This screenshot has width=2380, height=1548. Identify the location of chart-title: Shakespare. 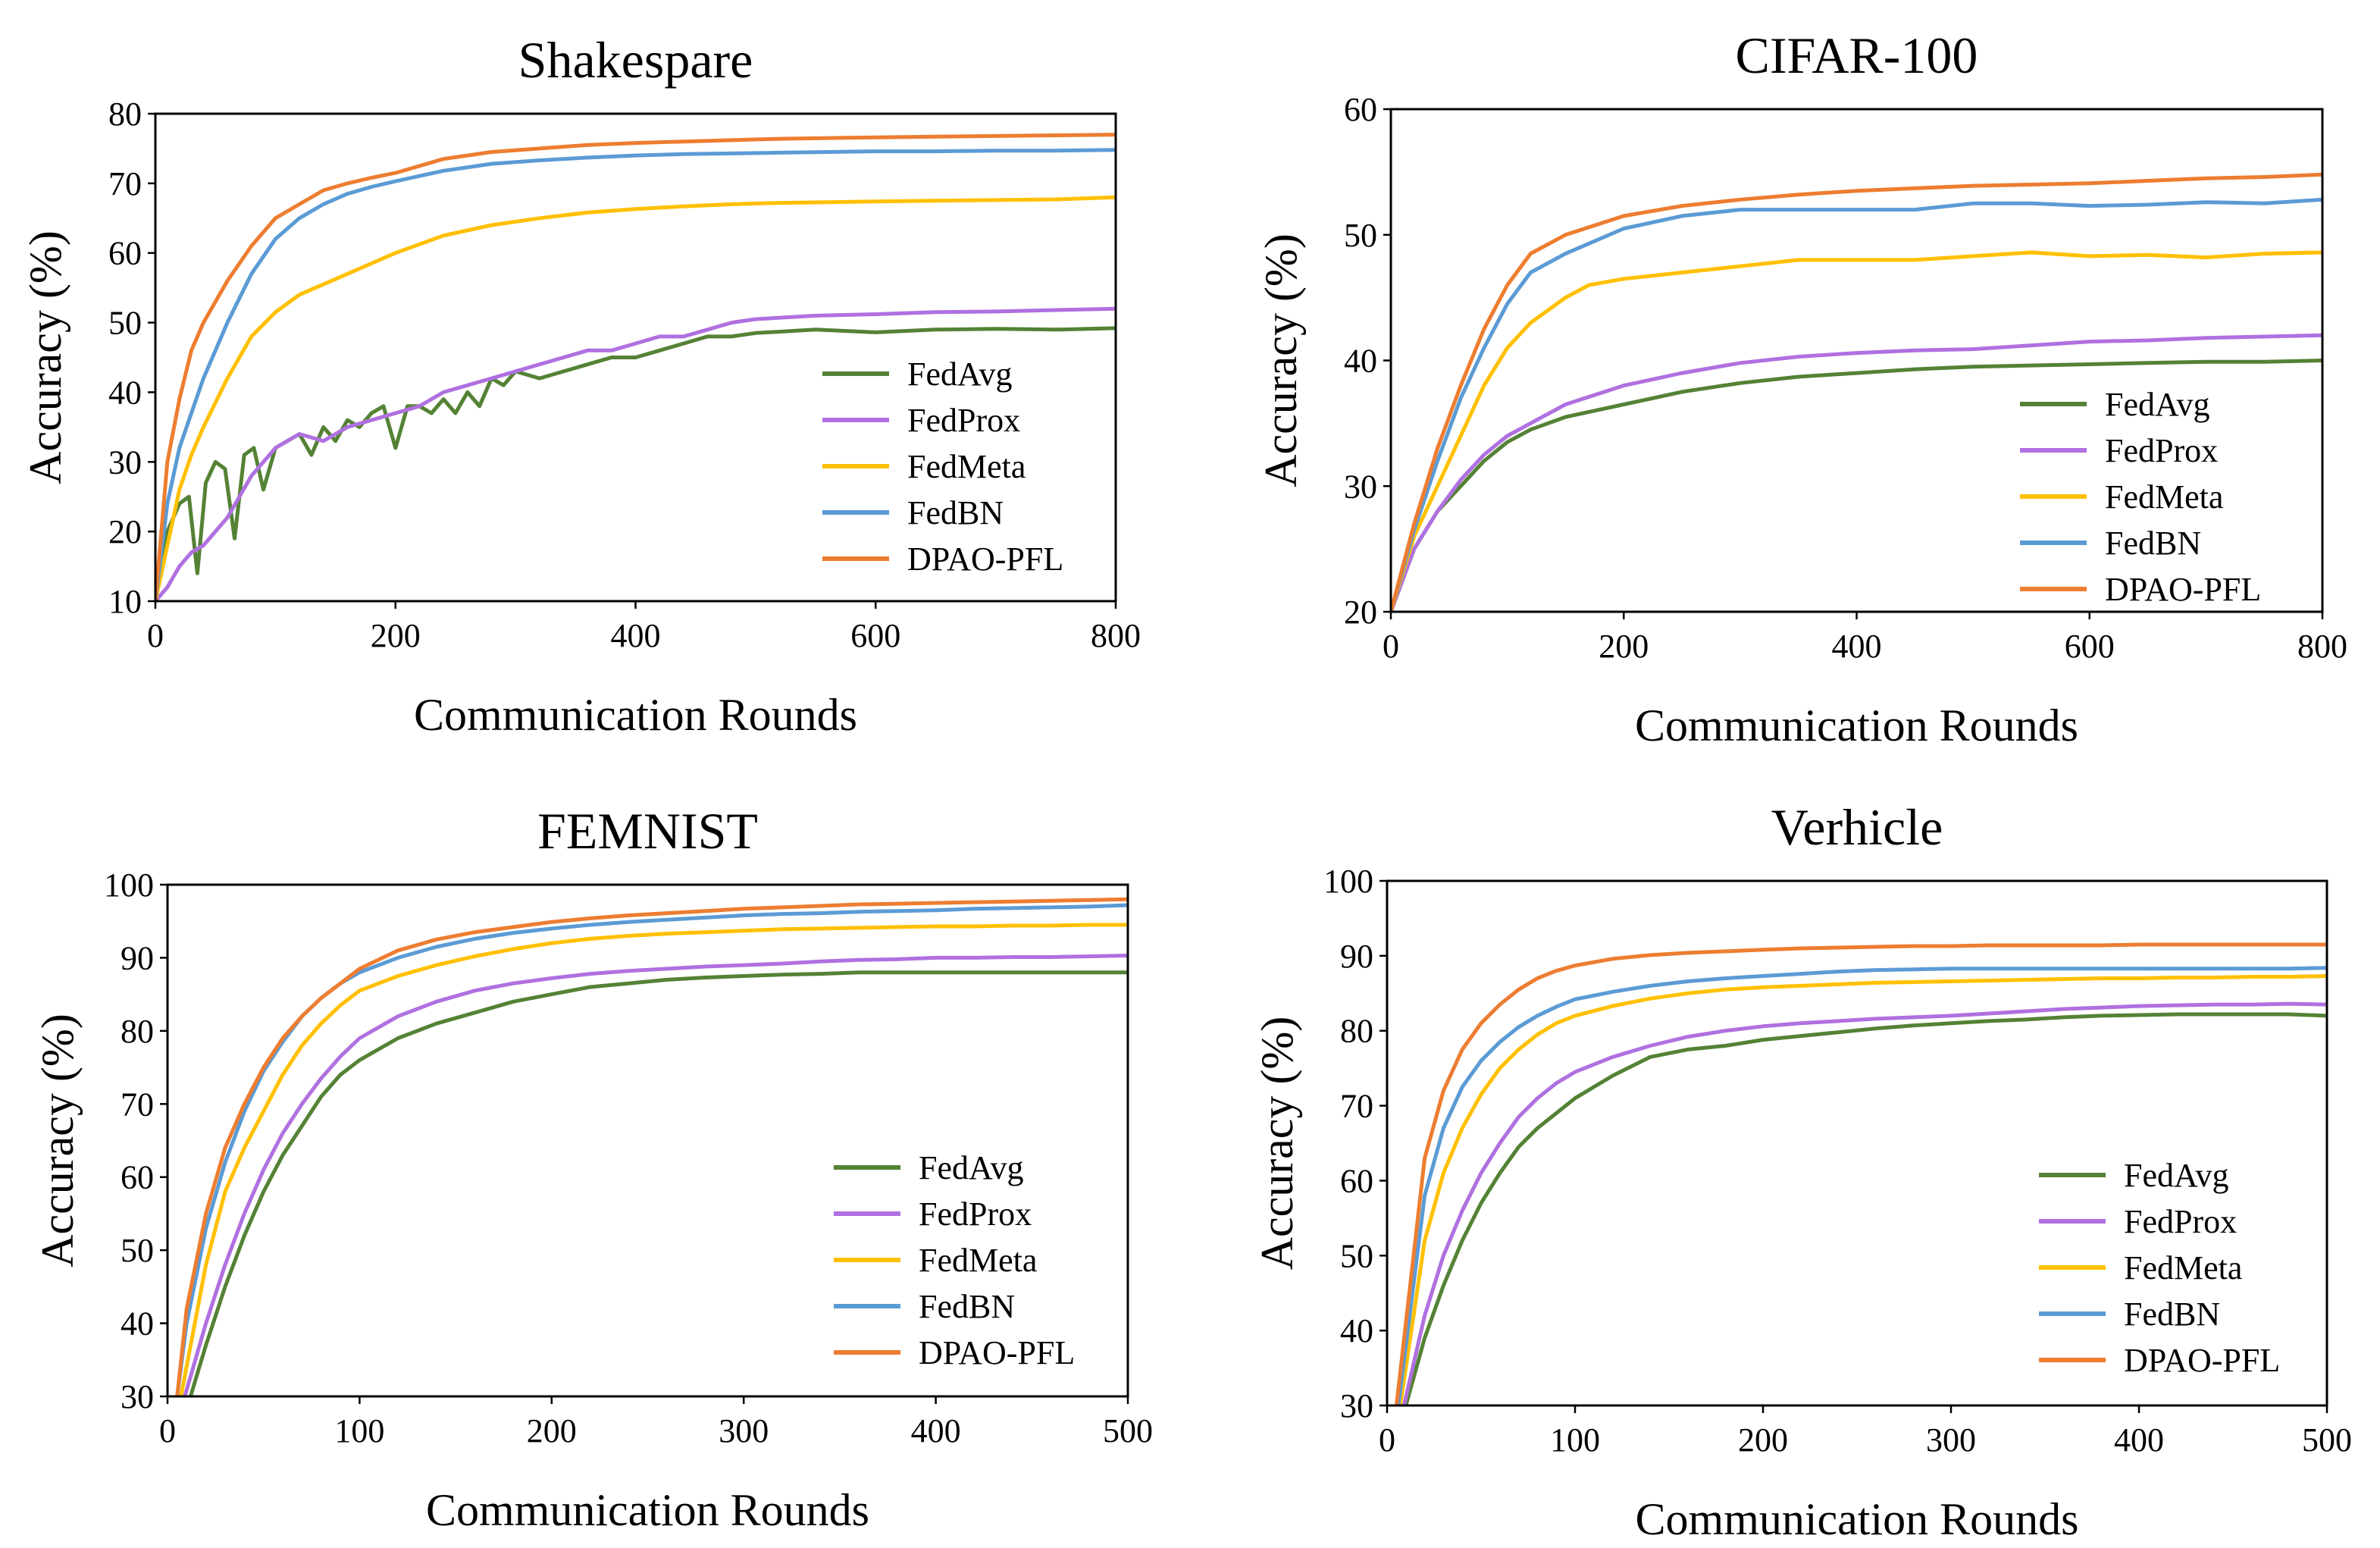
(636, 60).